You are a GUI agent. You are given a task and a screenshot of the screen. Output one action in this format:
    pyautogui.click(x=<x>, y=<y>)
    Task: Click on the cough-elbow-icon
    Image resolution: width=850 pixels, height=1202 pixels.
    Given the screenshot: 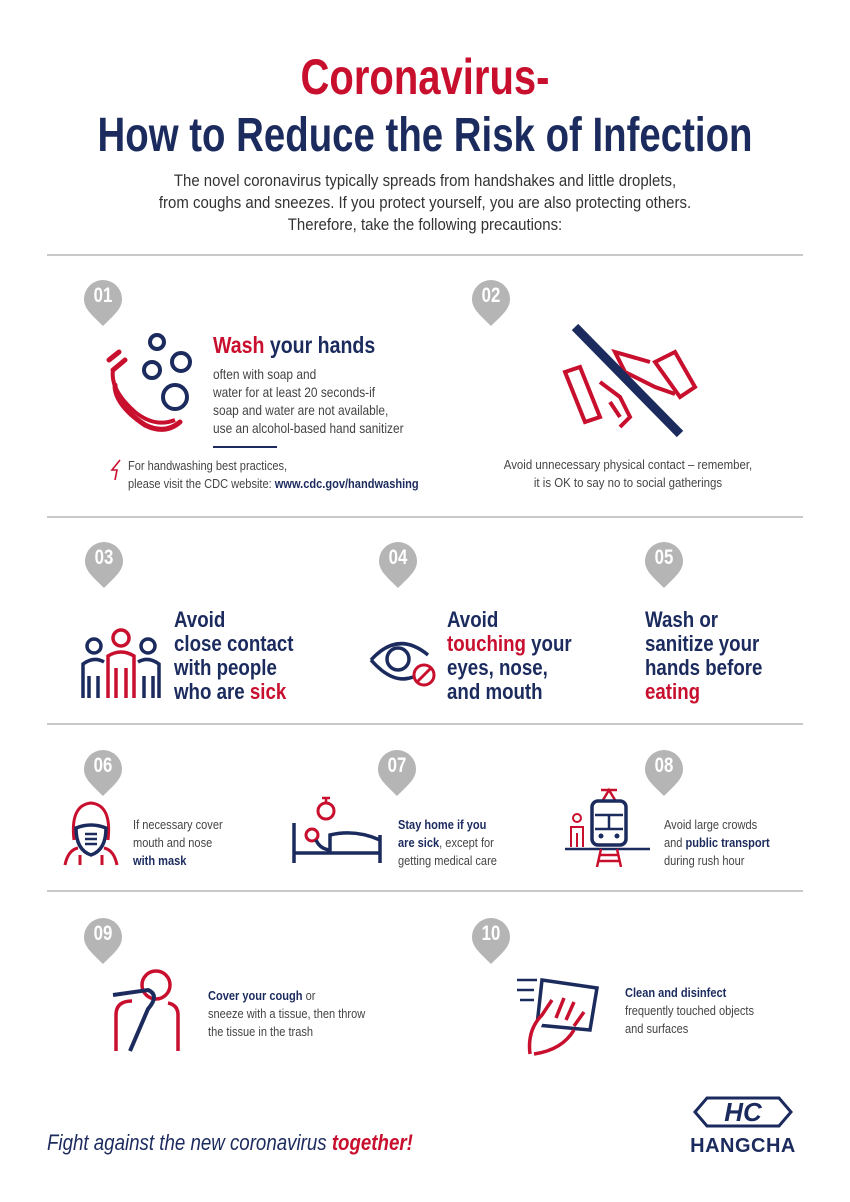 What is the action you would take?
    pyautogui.click(x=146, y=1010)
    